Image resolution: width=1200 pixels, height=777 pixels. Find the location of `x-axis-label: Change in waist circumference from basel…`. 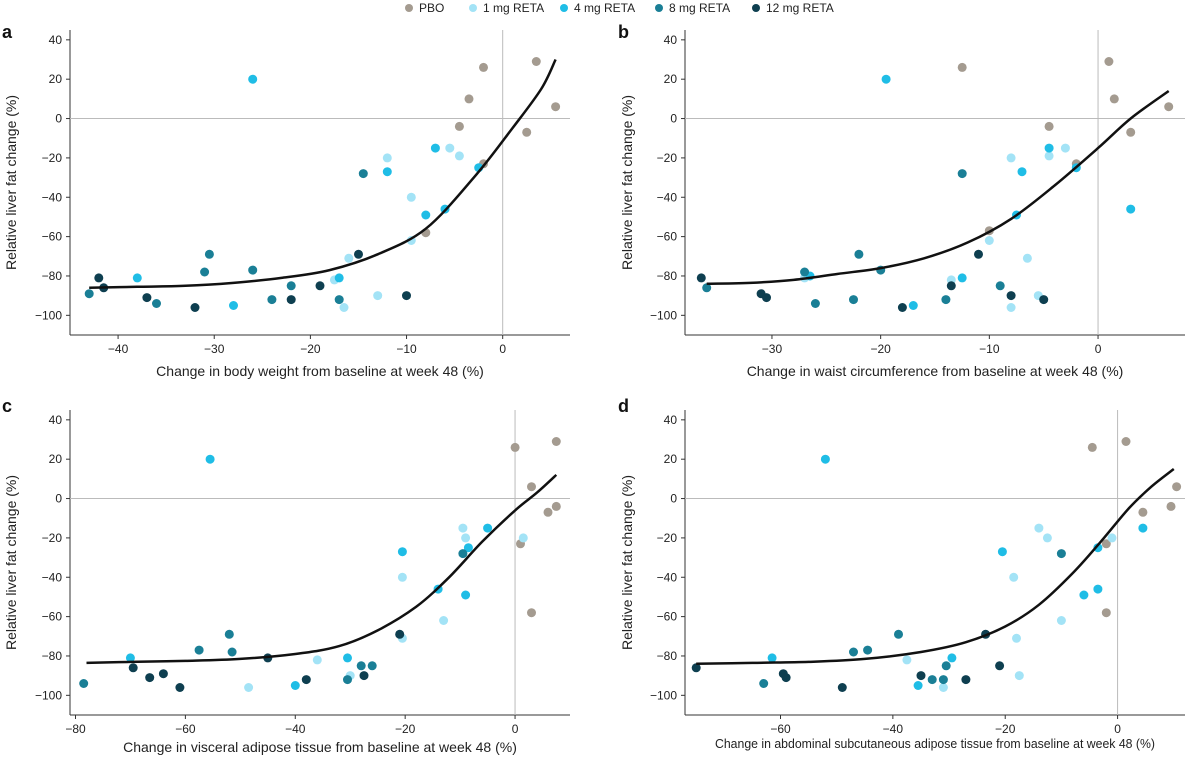

x-axis-label: Change in waist circumference from basel… is located at coordinates (935, 371).